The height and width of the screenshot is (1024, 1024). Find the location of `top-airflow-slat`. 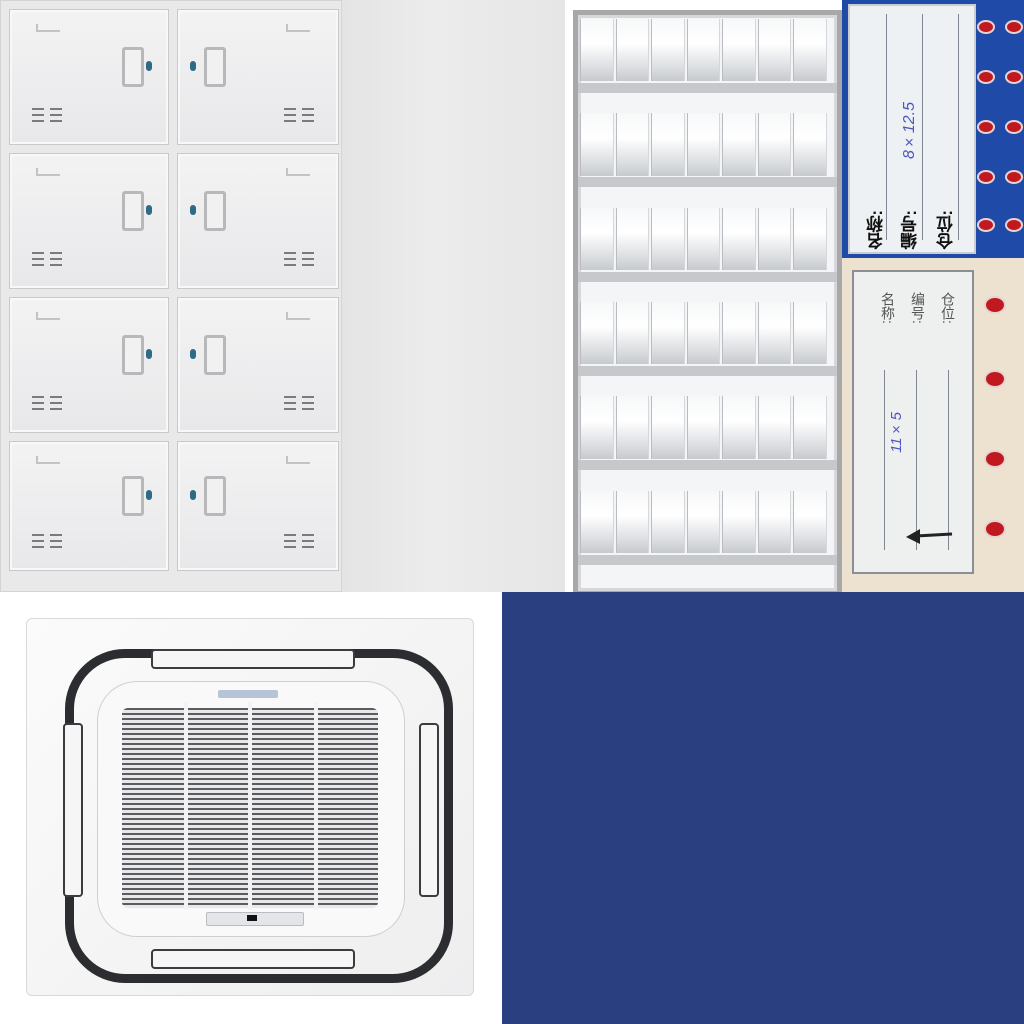

top-airflow-slat is located at coordinates (253, 659).